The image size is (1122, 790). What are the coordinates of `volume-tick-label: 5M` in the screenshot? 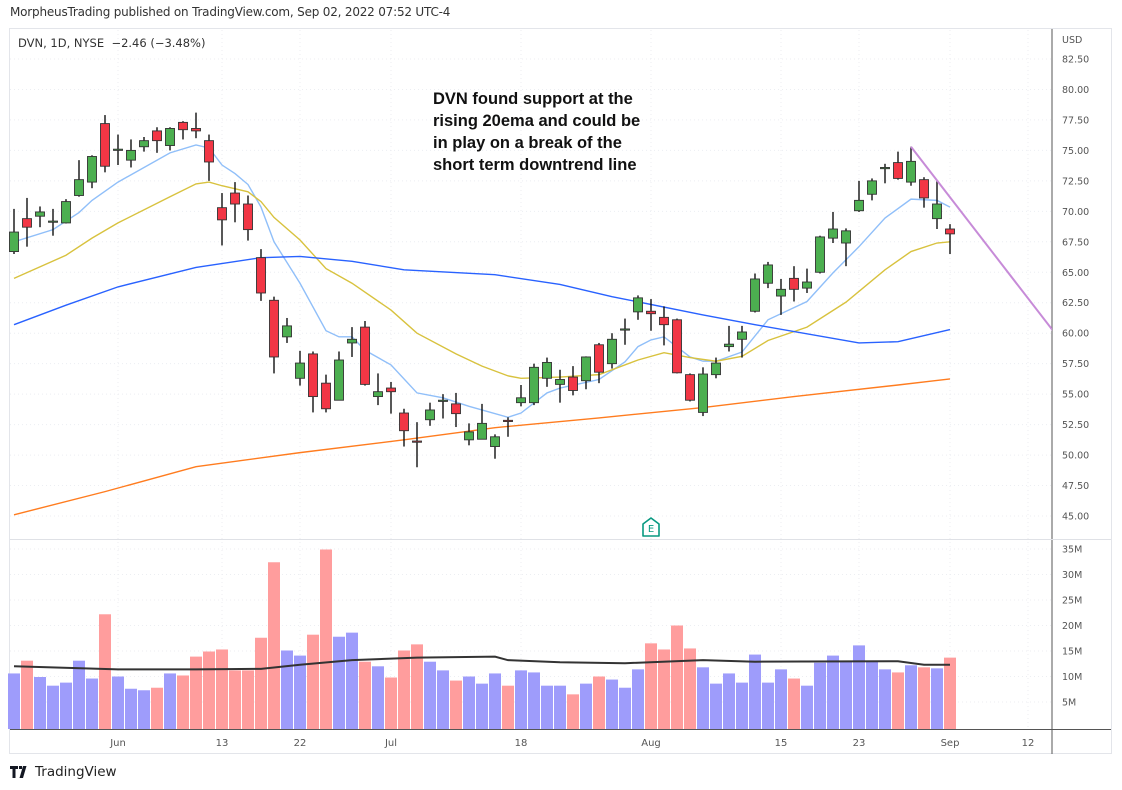 It's located at (1069, 703).